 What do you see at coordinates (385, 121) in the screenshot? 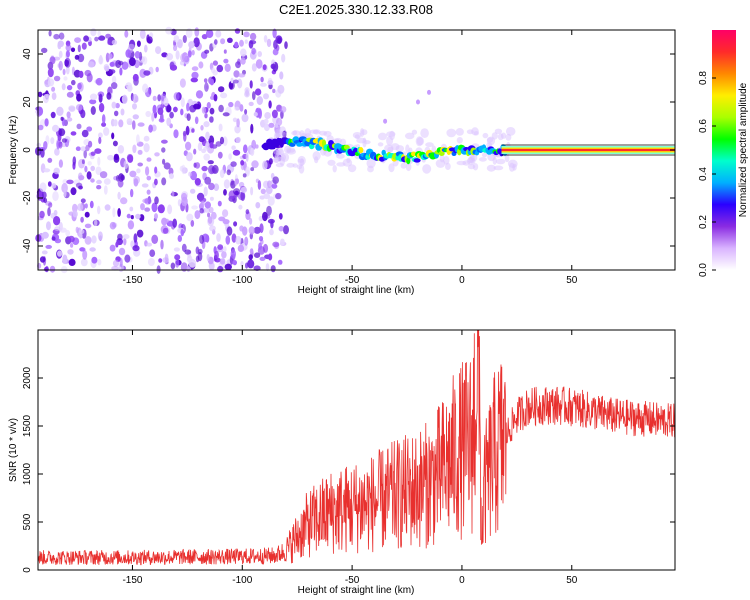
I see `streak-point` at bounding box center [385, 121].